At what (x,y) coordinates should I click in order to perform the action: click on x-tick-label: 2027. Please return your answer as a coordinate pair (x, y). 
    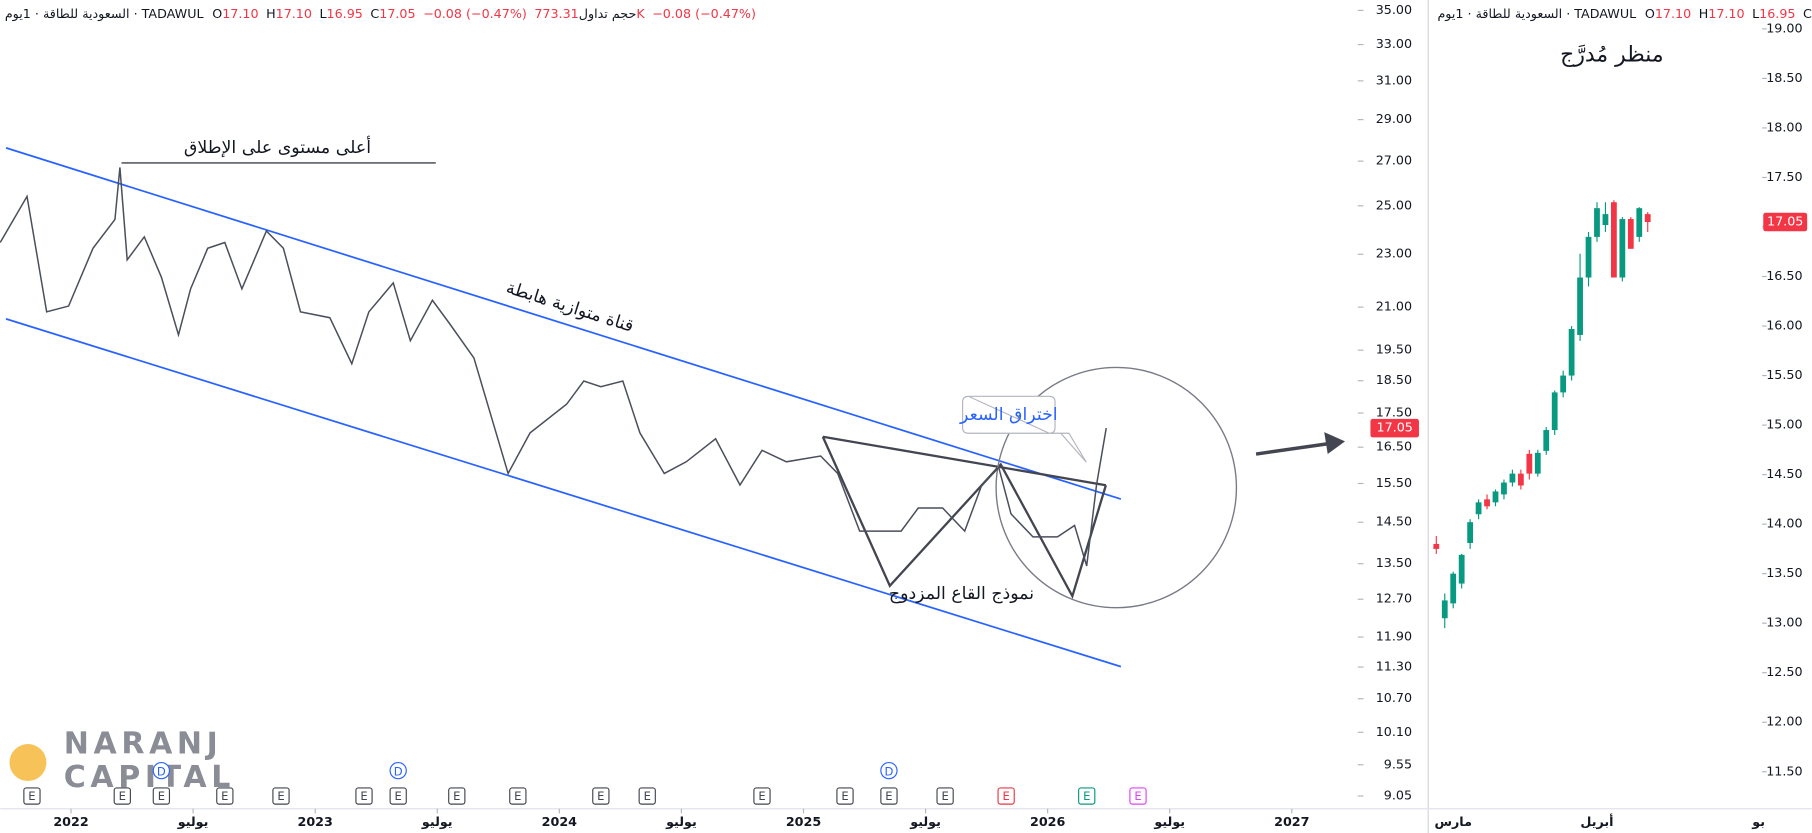
    Looking at the image, I should click on (1291, 821).